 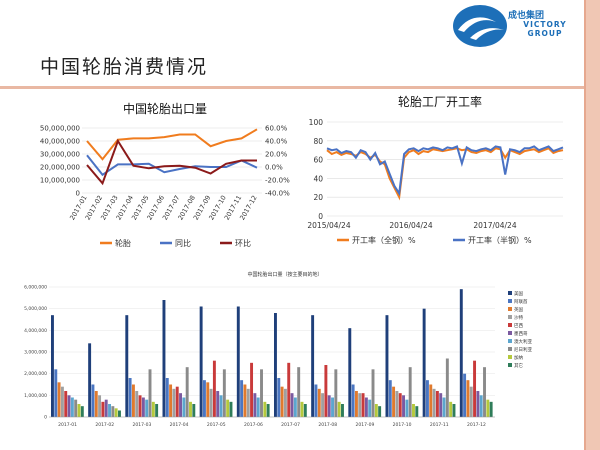 What do you see at coordinates (384, 240) in the screenshot?
I see `chart2-legend-label: 开工率（全钢）%` at bounding box center [384, 240].